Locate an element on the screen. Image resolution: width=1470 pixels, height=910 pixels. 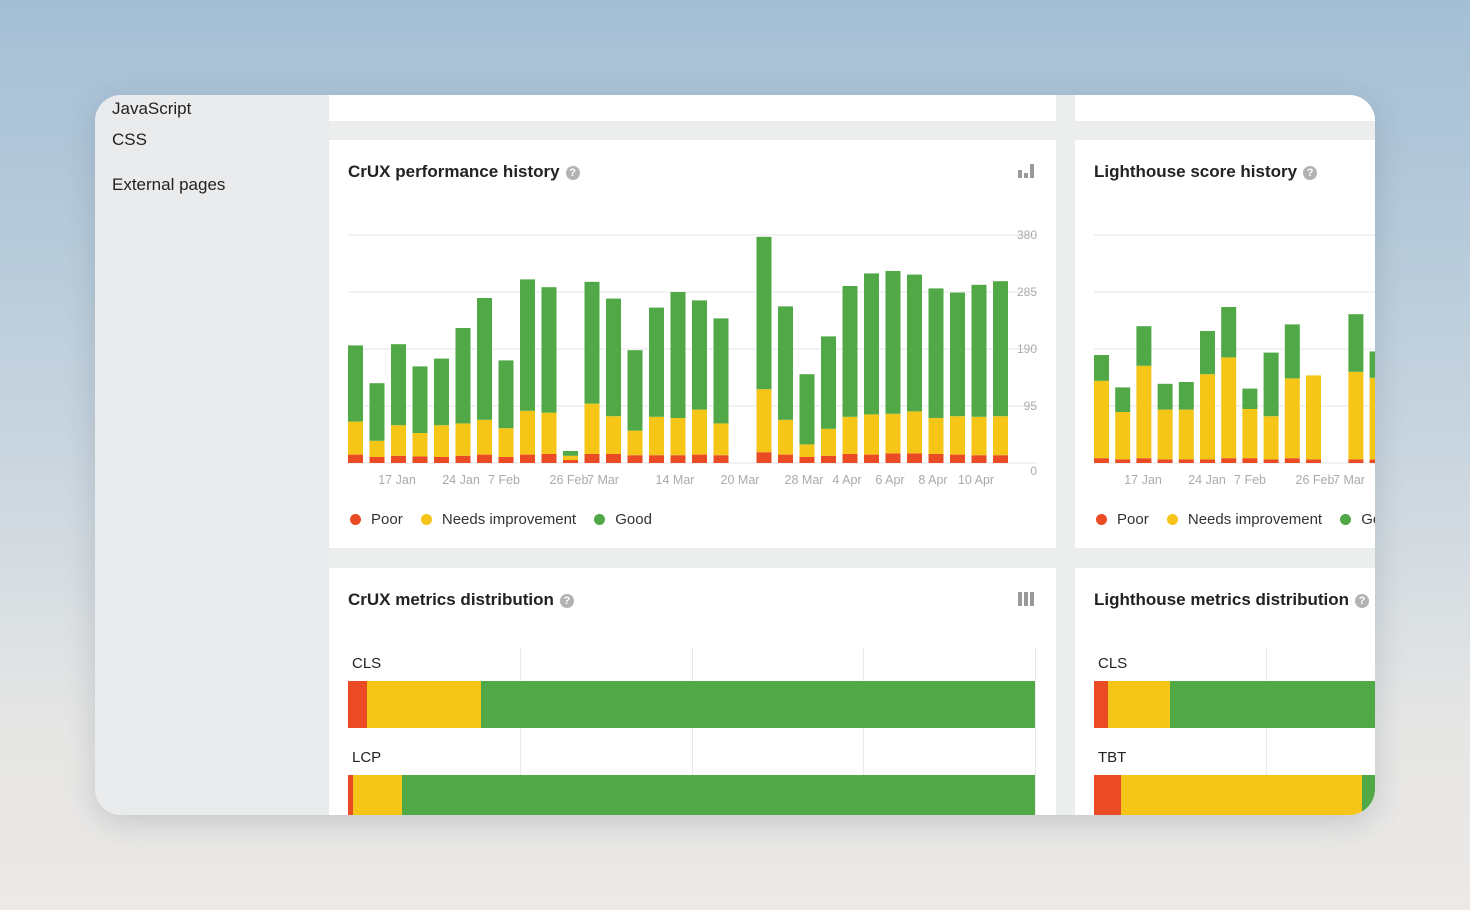
sidebar-item-javascript: JavaScript is located at coordinates (152, 108).